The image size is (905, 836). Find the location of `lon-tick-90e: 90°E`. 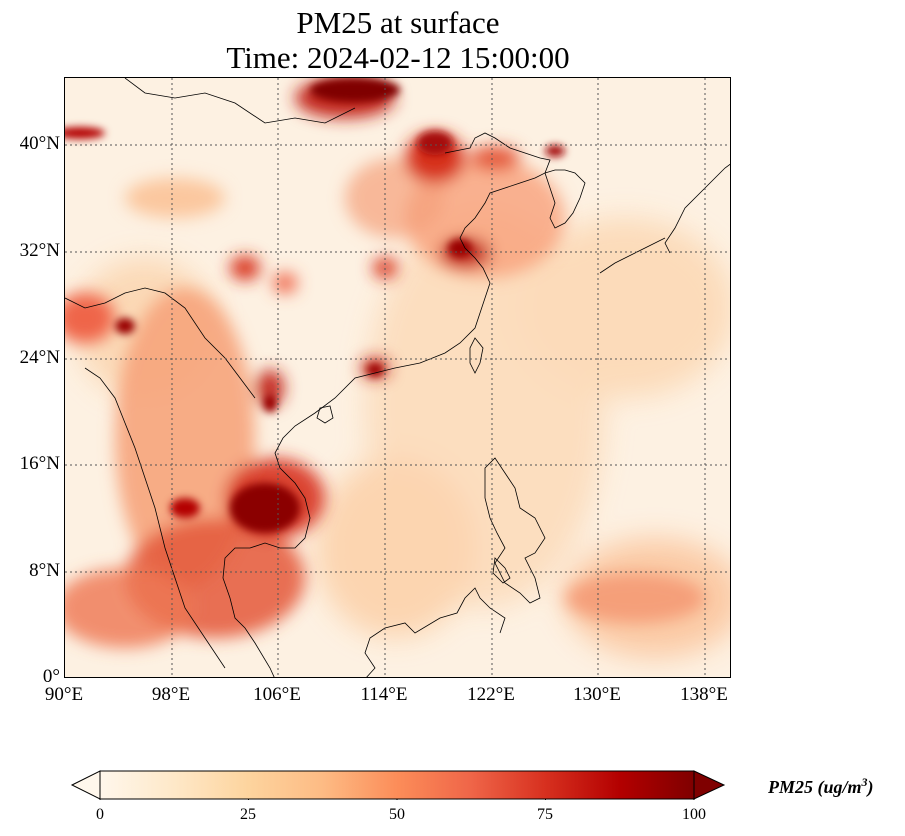

lon-tick-90e: 90°E is located at coordinates (64, 694).